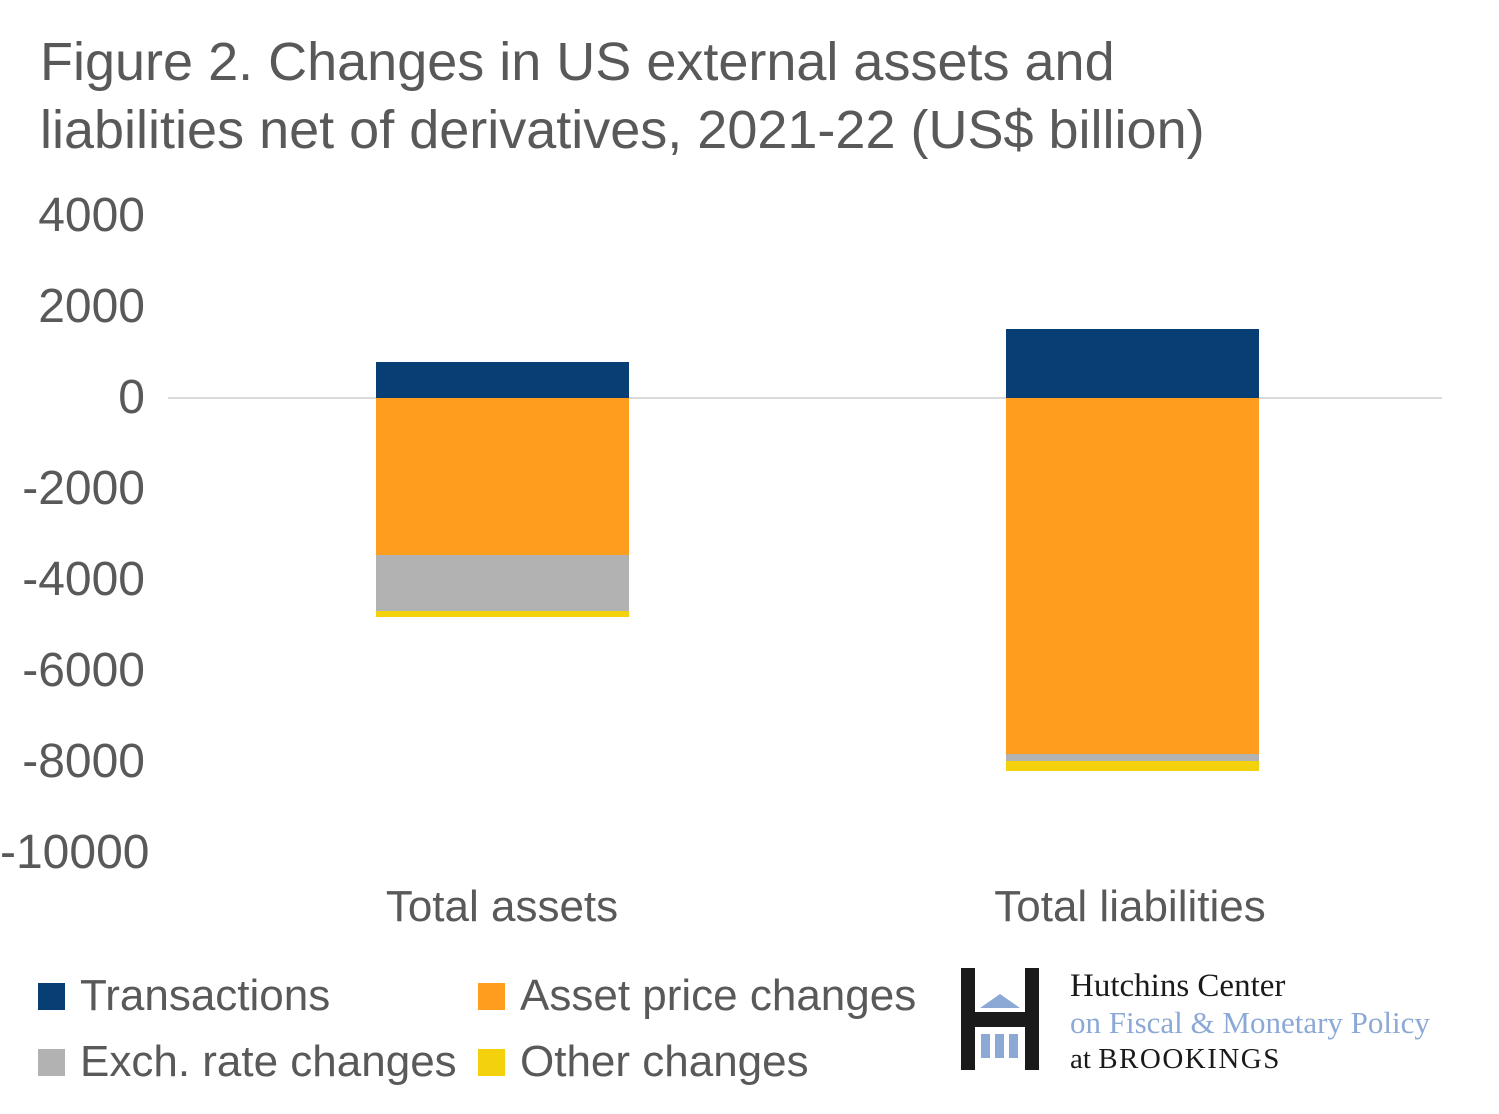  I want to click on legend-item-transactions: Transactions, so click(184, 996).